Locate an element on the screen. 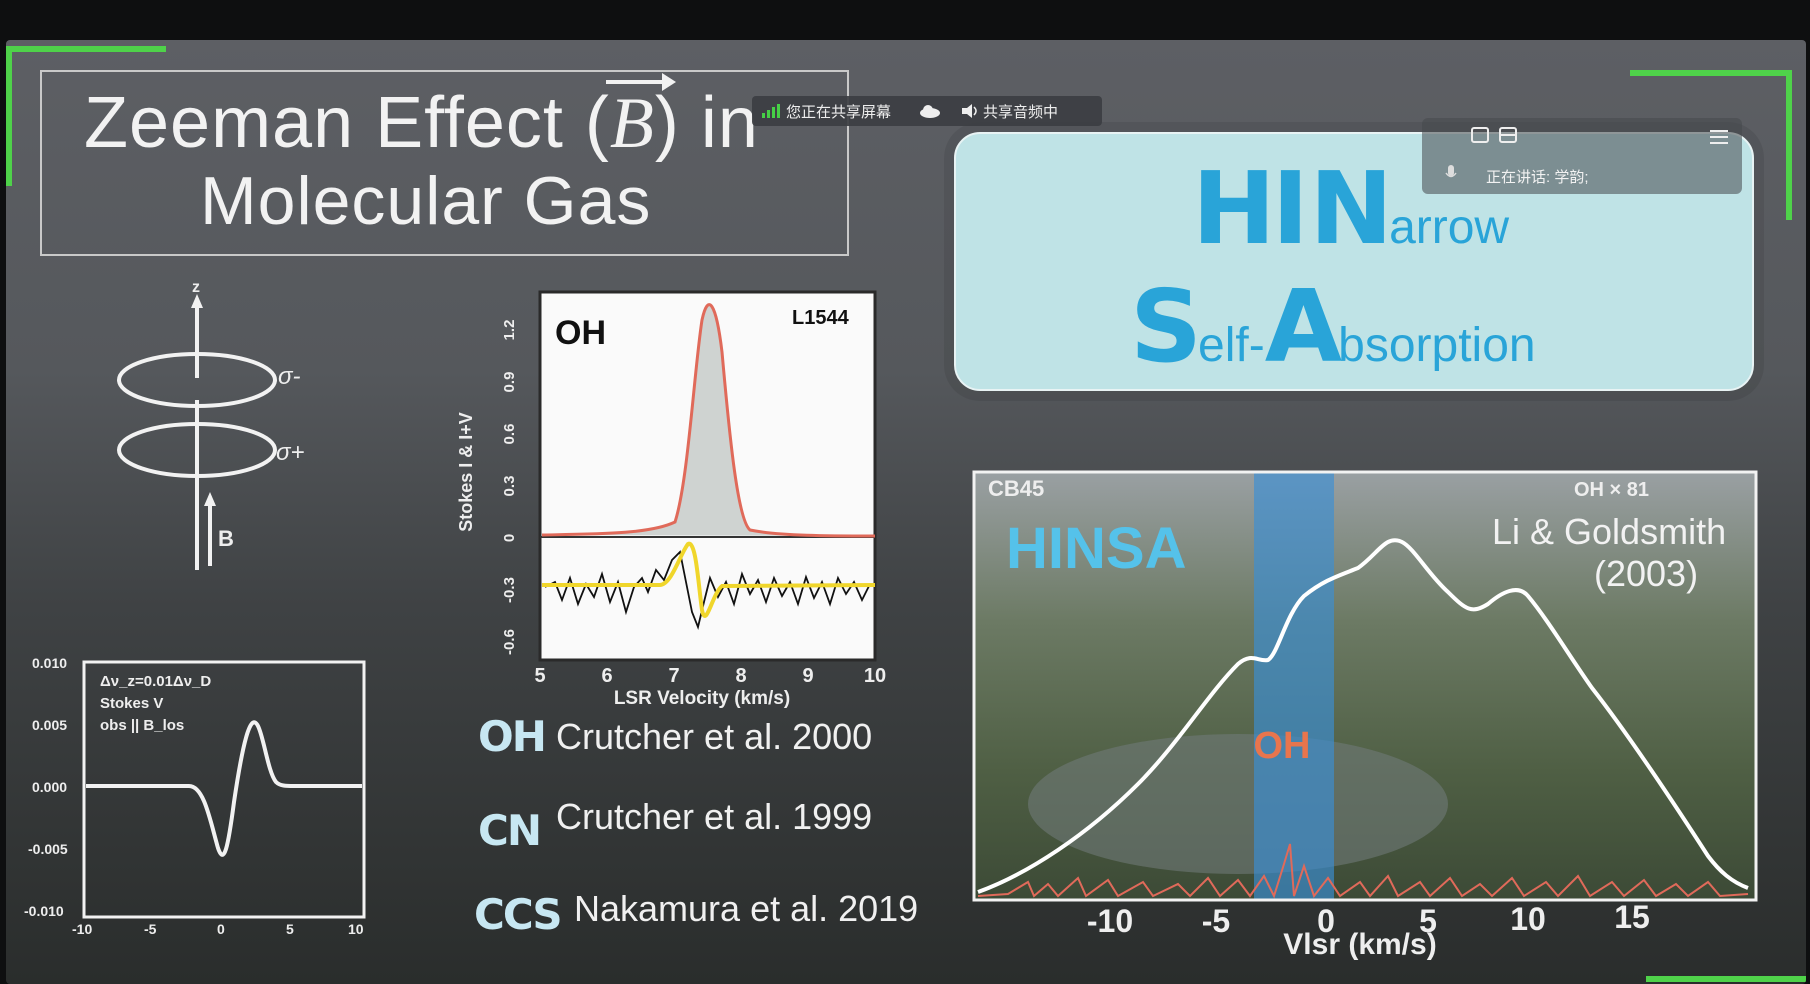 The width and height of the screenshot is (1810, 984). oh-stokes-v-data is located at coordinates (707, 590).